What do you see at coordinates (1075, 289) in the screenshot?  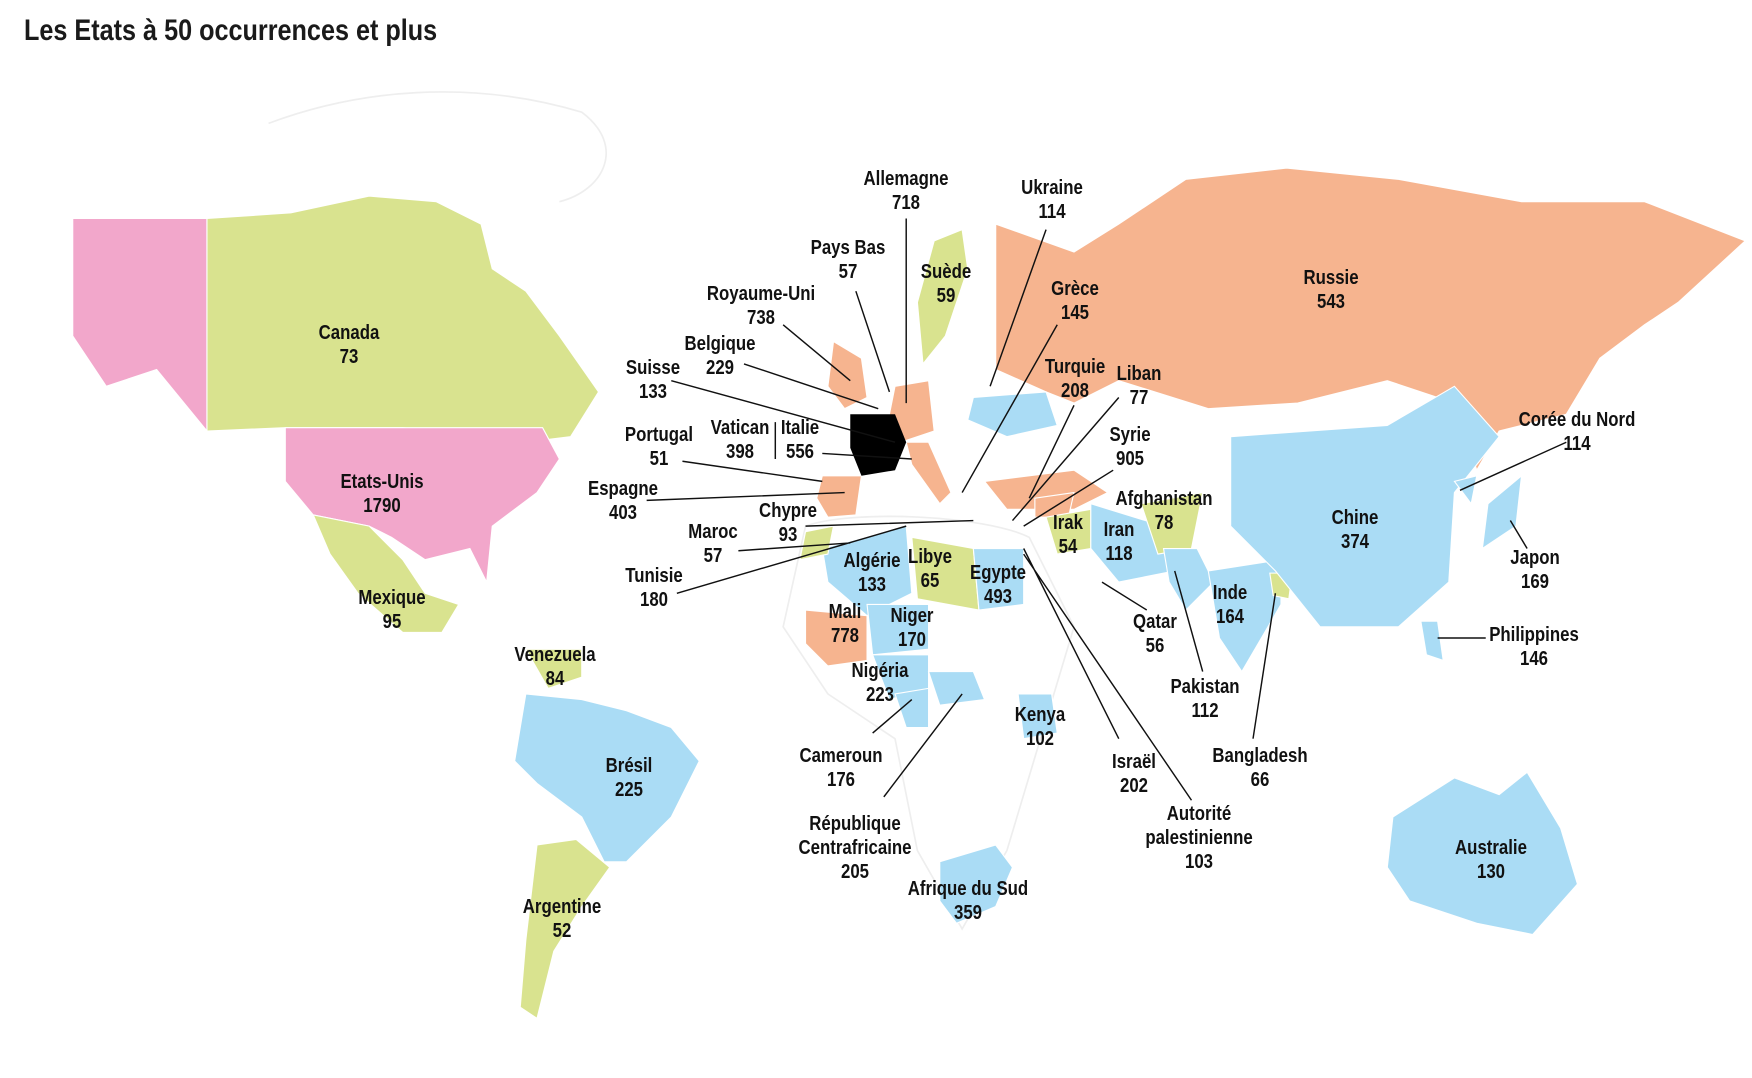 I see `country-name: Grèce` at bounding box center [1075, 289].